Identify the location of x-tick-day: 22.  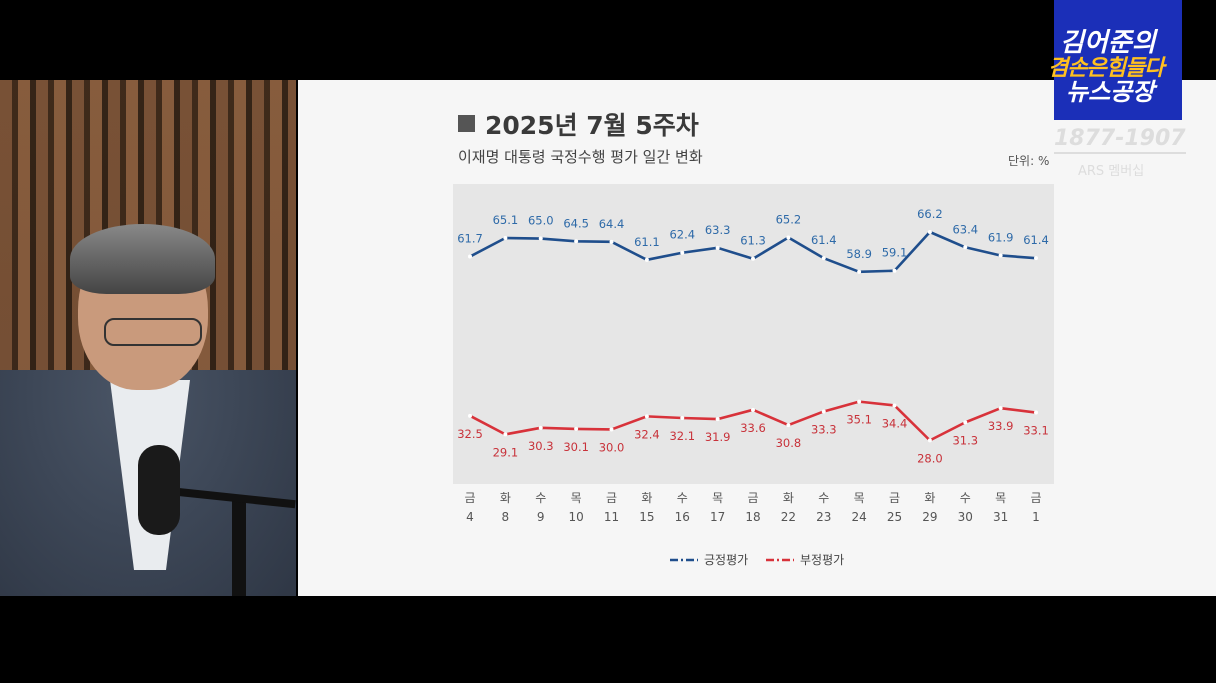
(788, 517).